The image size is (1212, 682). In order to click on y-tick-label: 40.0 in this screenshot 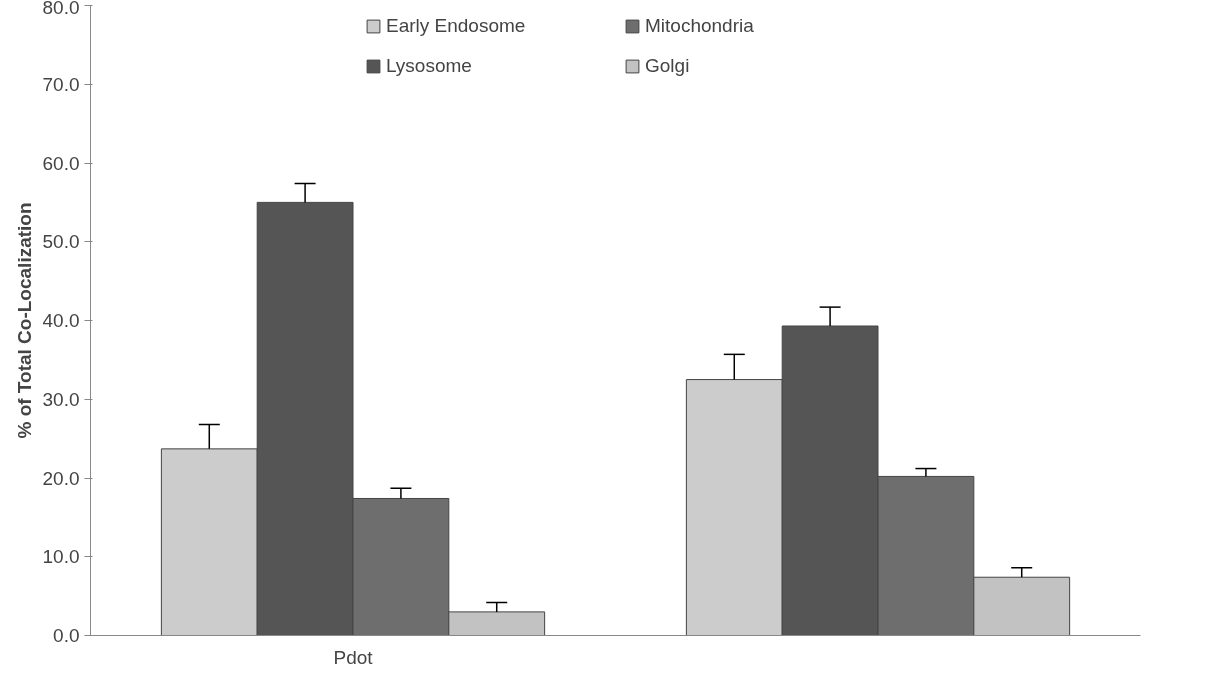, I will do `click(61, 320)`.